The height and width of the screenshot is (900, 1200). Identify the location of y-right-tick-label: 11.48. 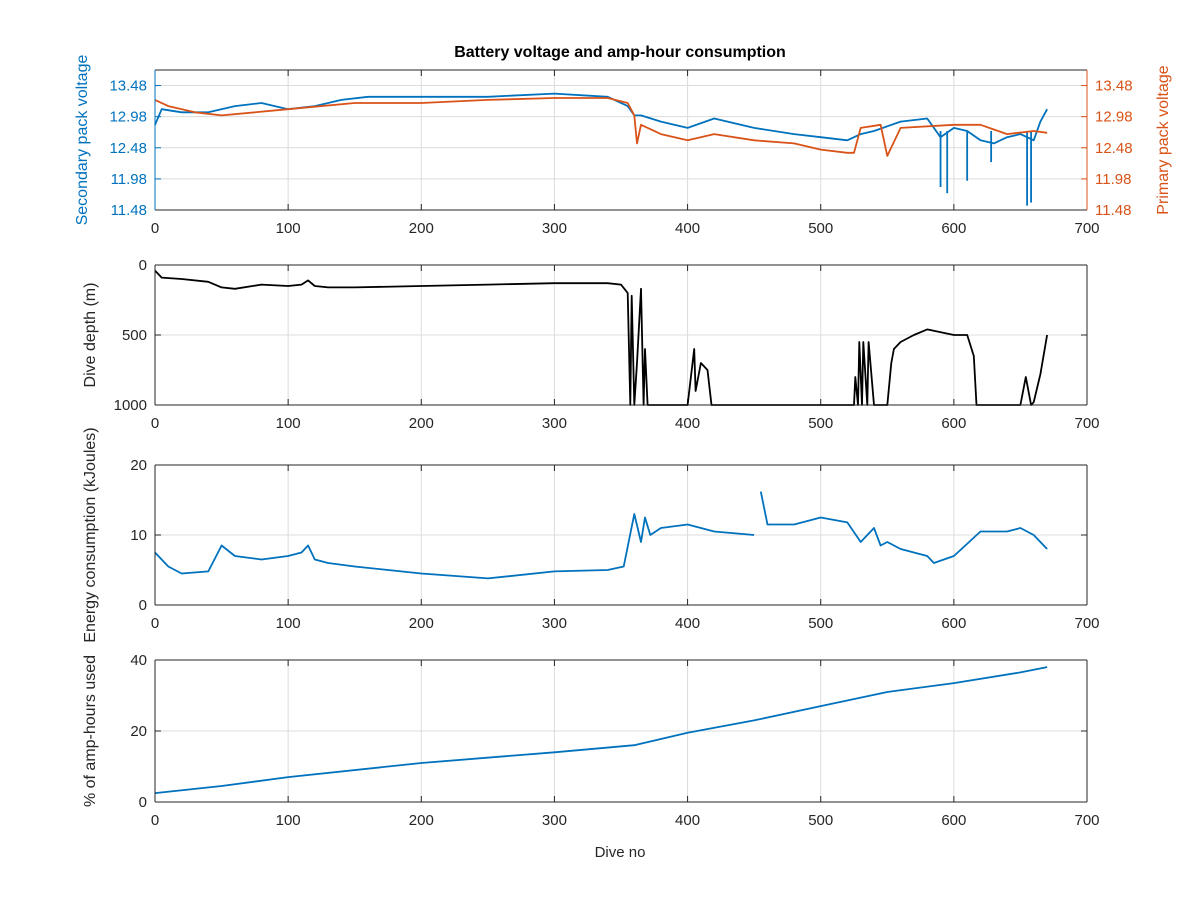
(1113, 210).